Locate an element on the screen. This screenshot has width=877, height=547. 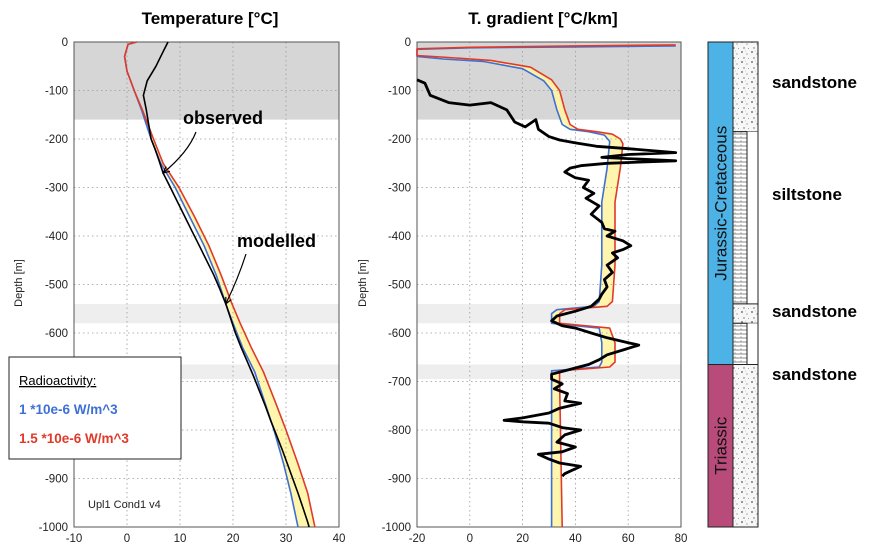
temperature-y-tick-label: -200 is located at coordinates (56, 140).